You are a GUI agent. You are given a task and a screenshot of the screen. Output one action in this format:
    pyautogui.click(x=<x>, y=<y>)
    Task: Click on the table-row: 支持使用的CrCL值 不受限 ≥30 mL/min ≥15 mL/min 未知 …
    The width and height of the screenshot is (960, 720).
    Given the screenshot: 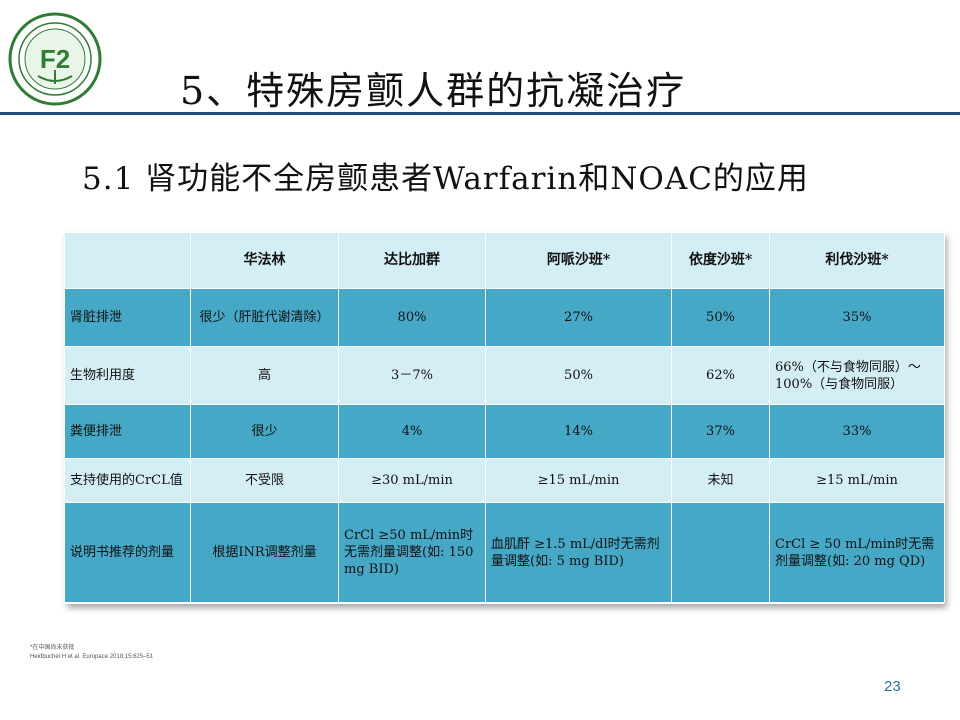 What is the action you would take?
    pyautogui.click(x=504, y=480)
    